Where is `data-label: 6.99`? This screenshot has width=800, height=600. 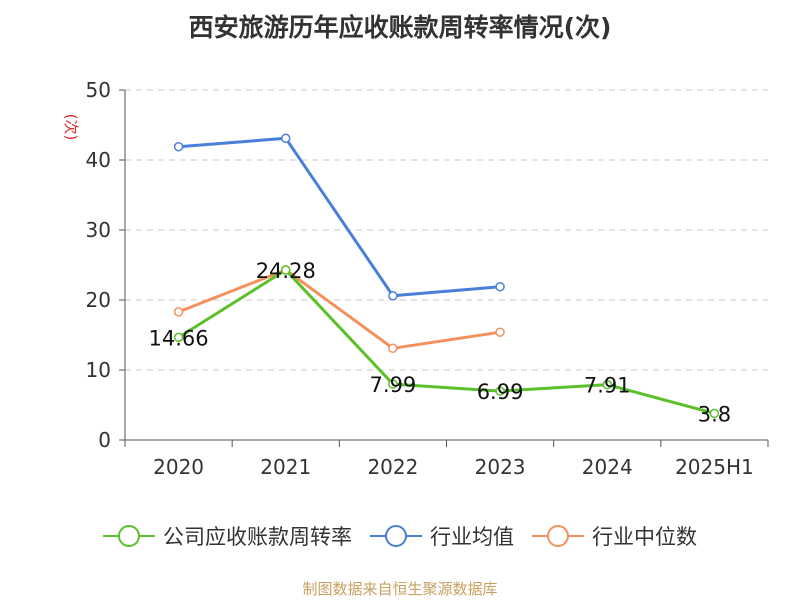 data-label: 6.99 is located at coordinates (500, 392).